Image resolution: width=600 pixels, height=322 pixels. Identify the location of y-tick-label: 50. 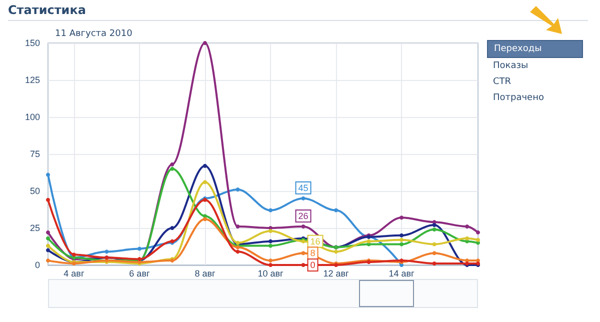
(35, 191).